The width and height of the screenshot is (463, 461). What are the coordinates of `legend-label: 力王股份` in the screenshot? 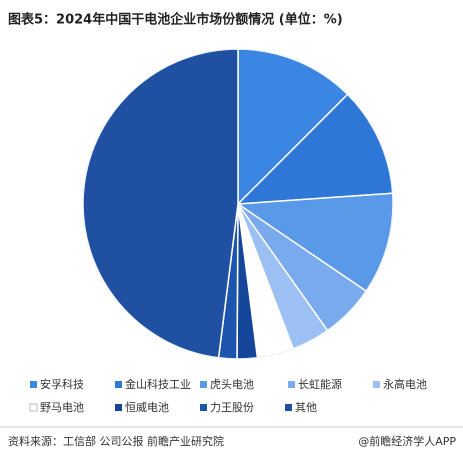 It's located at (232, 407).